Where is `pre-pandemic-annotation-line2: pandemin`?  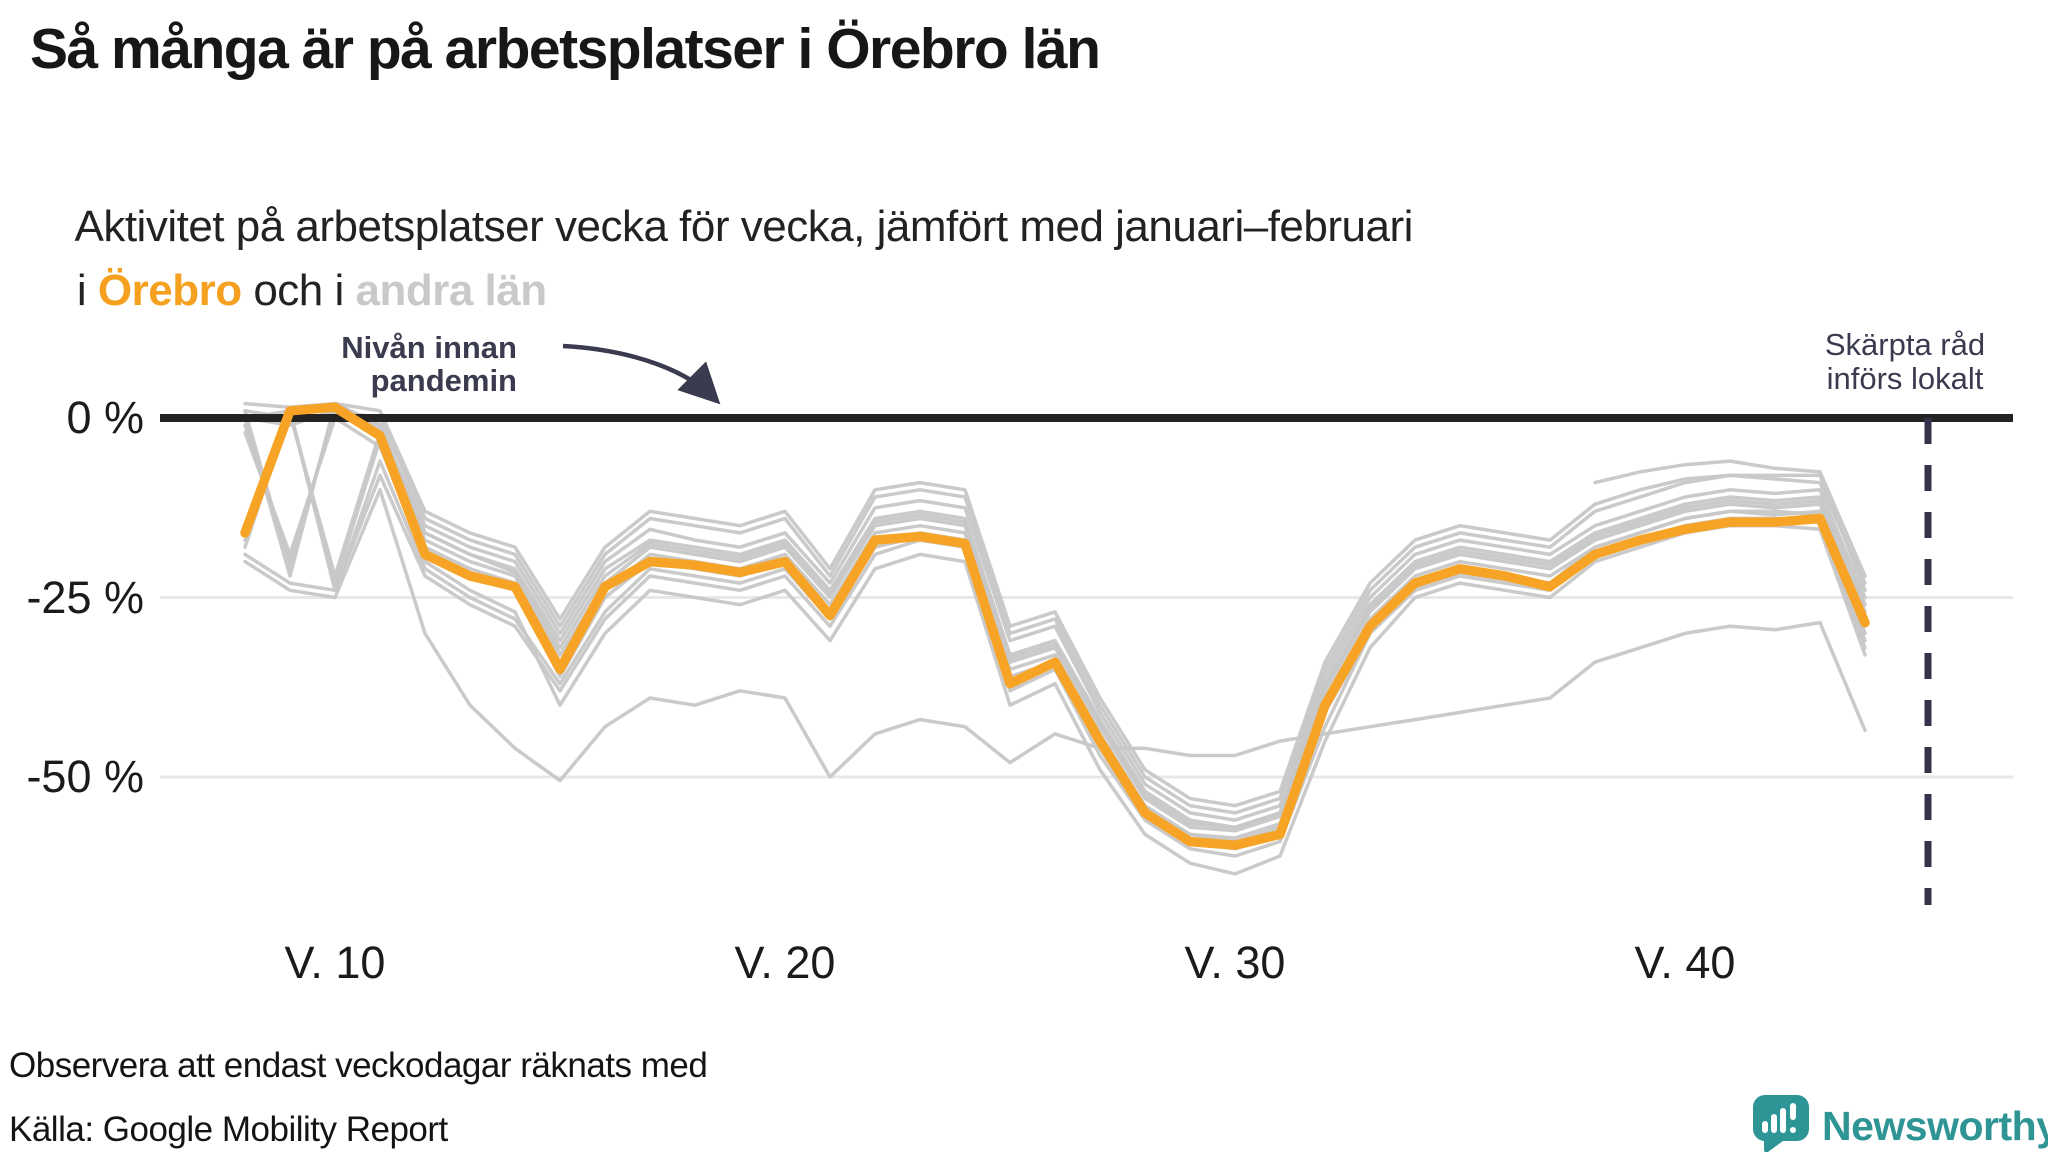
pre-pandemic-annotation-line2: pandemin is located at coordinates (443, 380).